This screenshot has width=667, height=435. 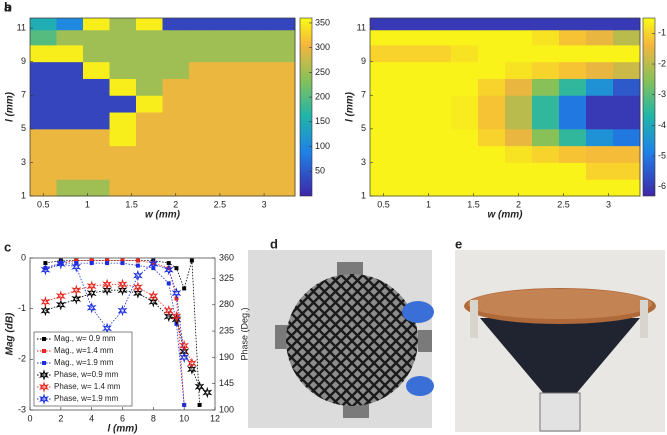 I want to click on y-axis-label: Mag (dB), so click(x=10, y=333).